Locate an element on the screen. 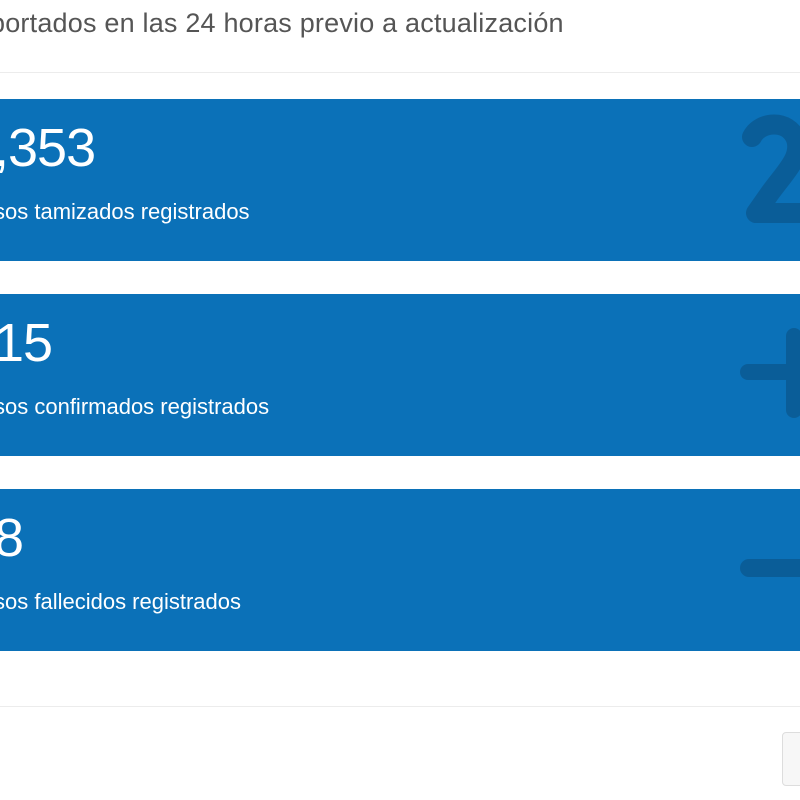 This screenshot has width=800, height=800. plus-icon is located at coordinates (770, 373).